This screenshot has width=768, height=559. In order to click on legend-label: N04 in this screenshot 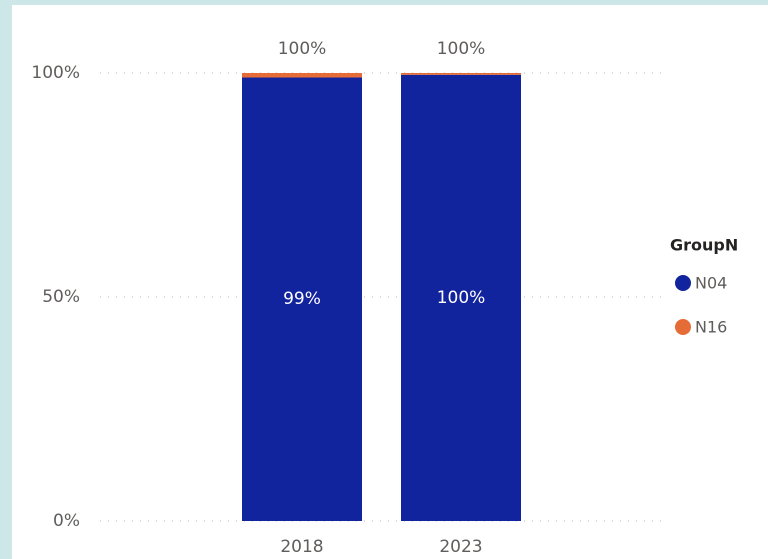, I will do `click(711, 283)`.